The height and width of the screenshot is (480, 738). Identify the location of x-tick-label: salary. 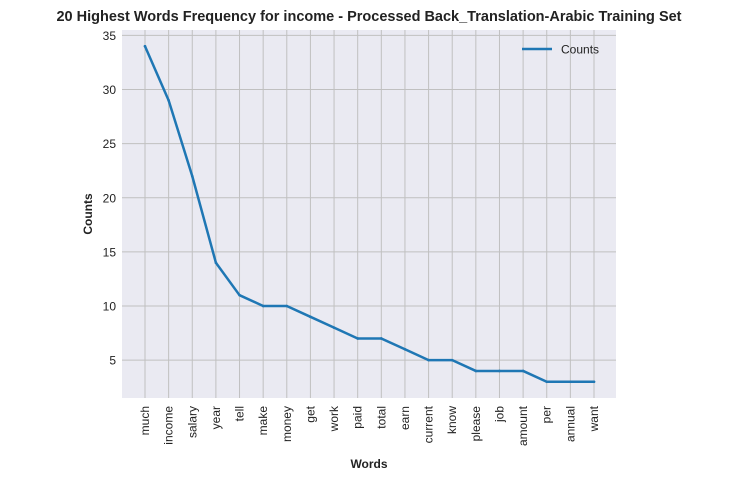
(192, 422).